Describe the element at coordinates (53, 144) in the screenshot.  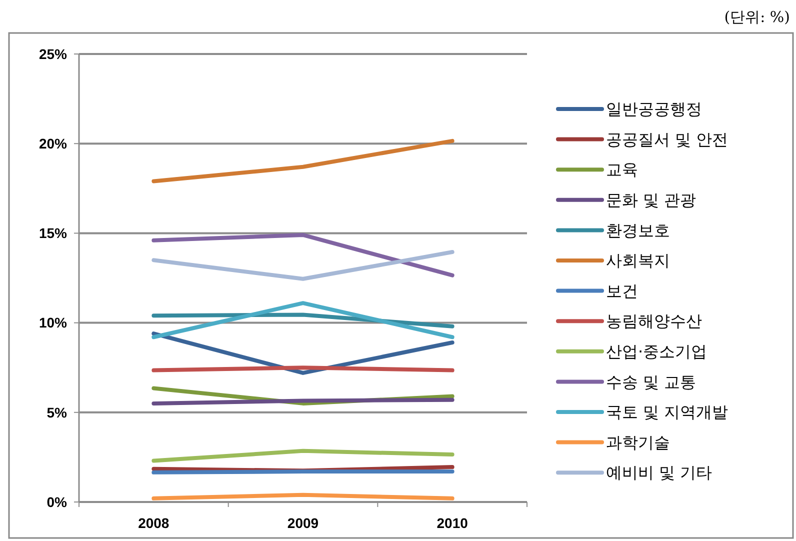
I see `y-tick-label: 20%` at that location.